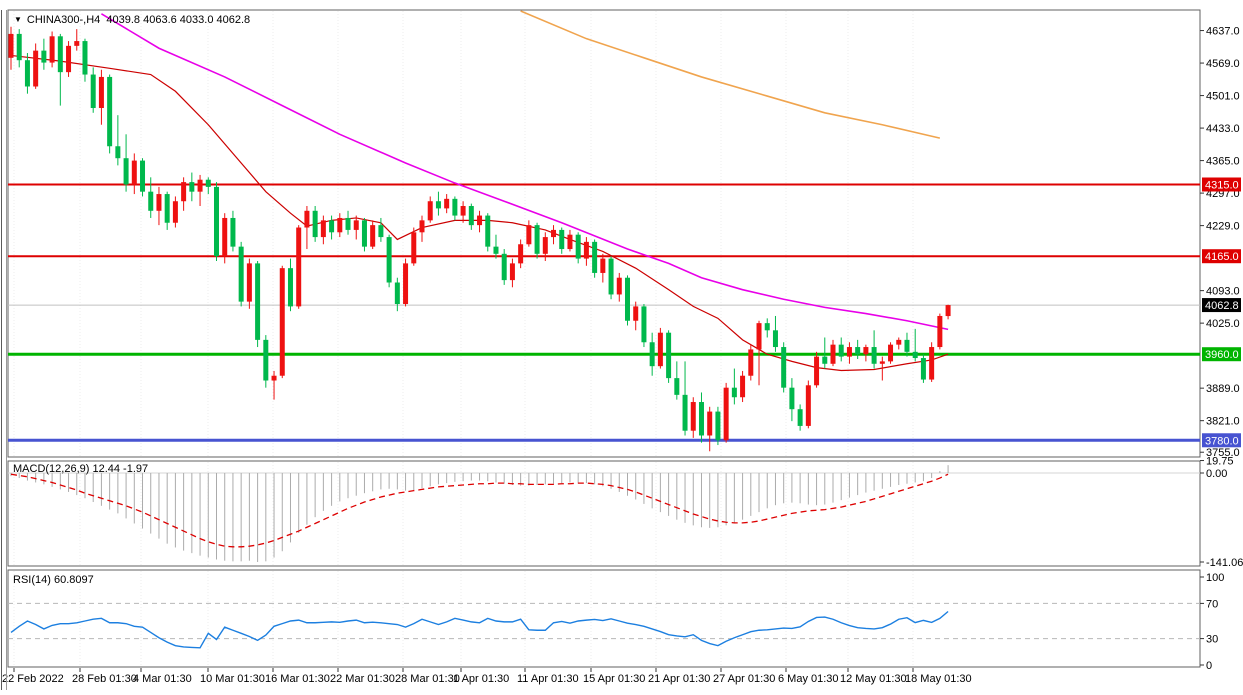  Describe the element at coordinates (730, 74) in the screenshot. I see `ma-slow-orange-line` at that location.